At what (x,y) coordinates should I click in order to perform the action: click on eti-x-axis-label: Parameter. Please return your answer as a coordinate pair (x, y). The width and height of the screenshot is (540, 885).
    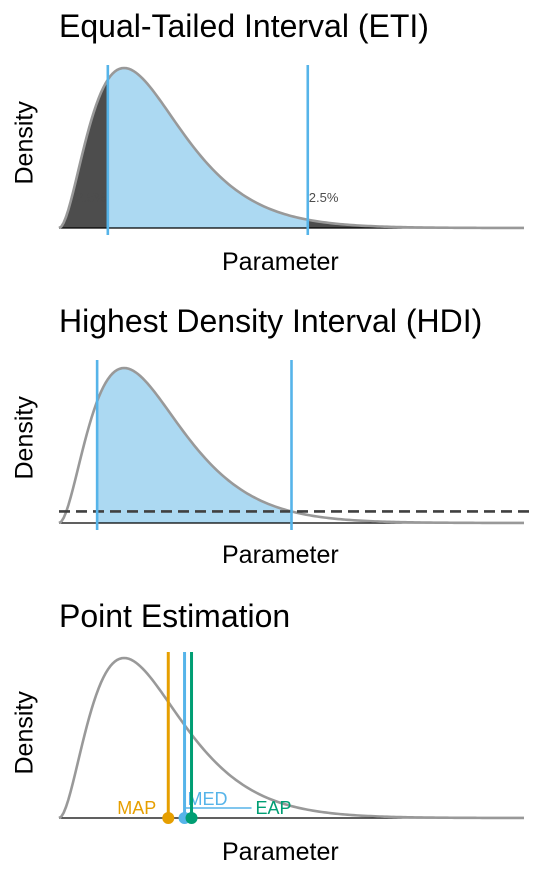
    Looking at the image, I should click on (280, 262).